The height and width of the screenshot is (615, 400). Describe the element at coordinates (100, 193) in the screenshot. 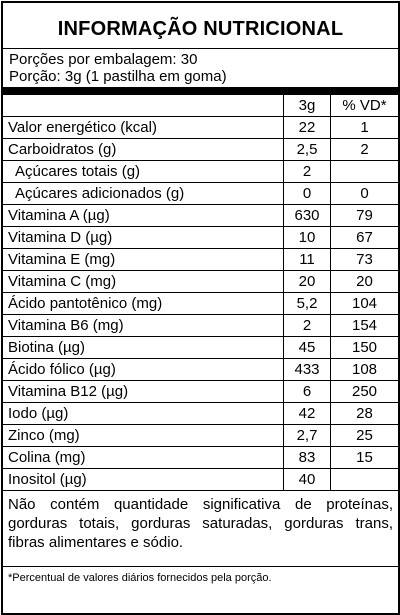

I see `nutrient-name: Açúcares adicionados (g)` at that location.